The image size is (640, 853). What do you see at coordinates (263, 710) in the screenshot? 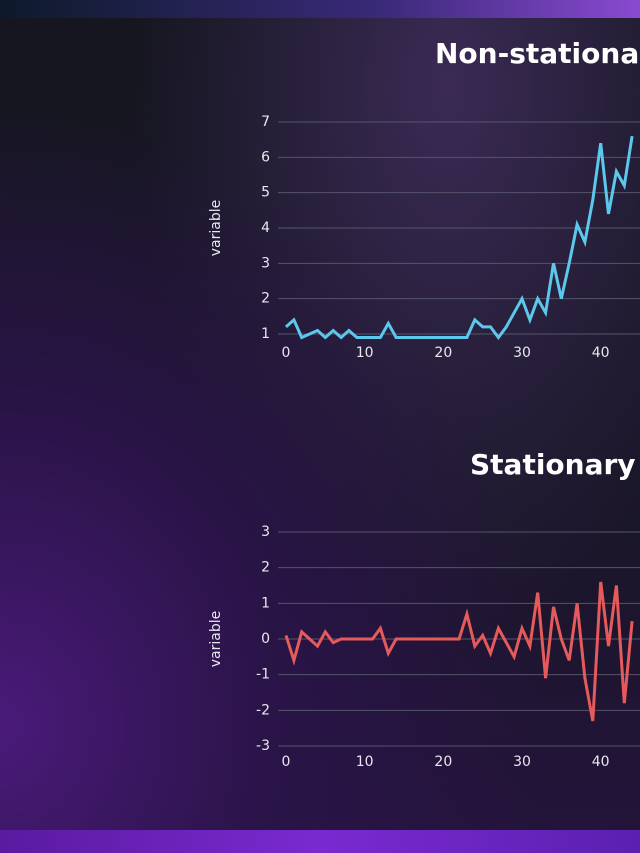
I see `y-tick-label: -2` at bounding box center [263, 710].